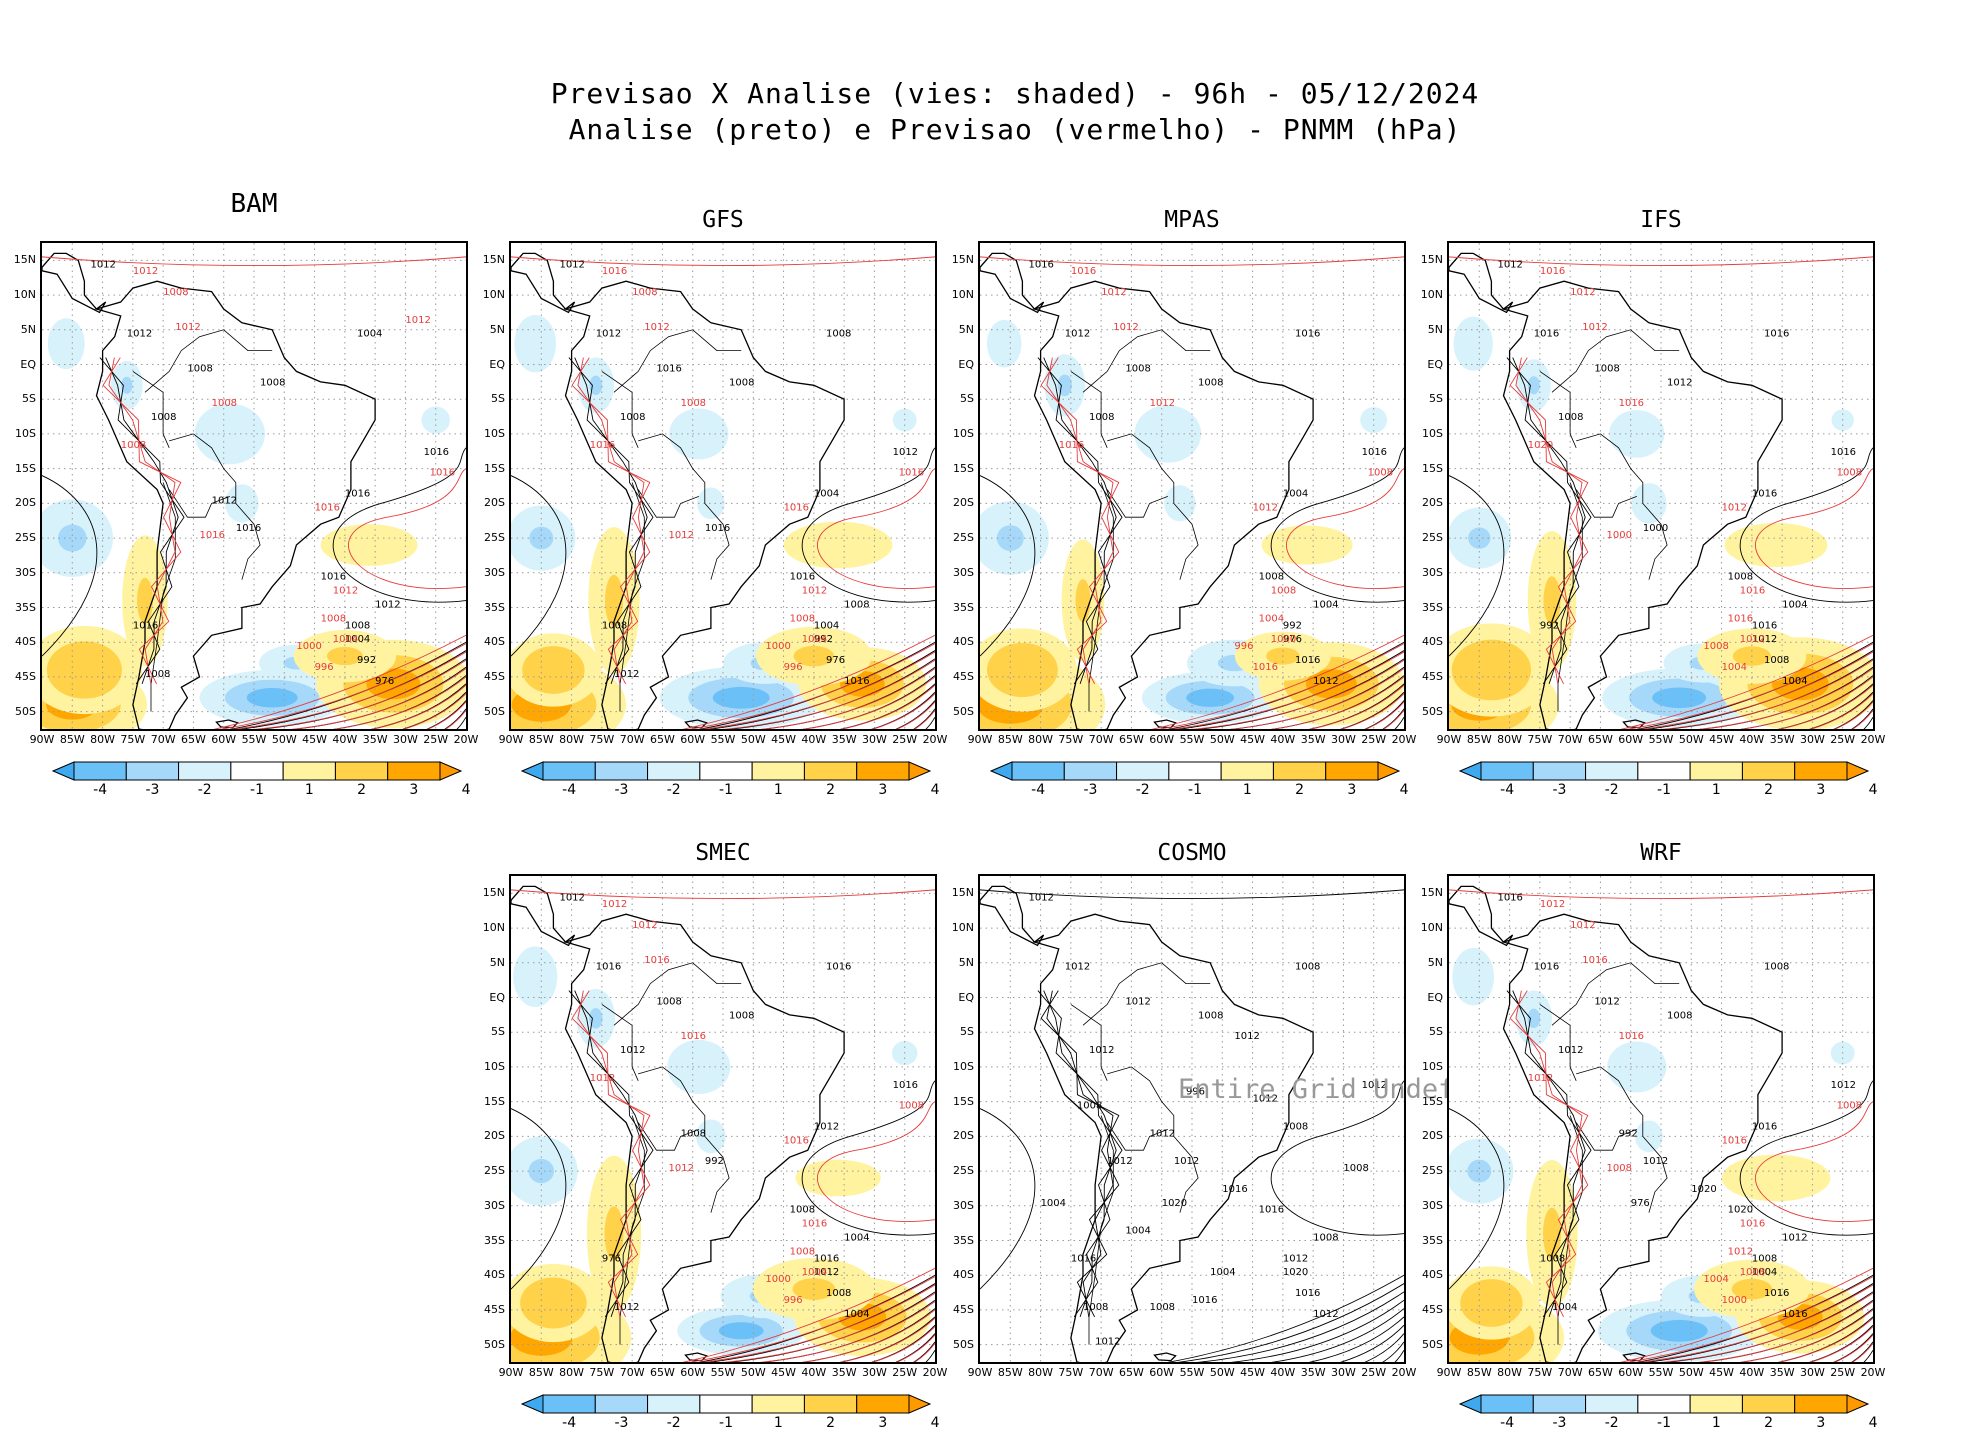 The height and width of the screenshot is (1438, 1964). I want to click on lon-tick-label: 30W, so click(1812, 1372).